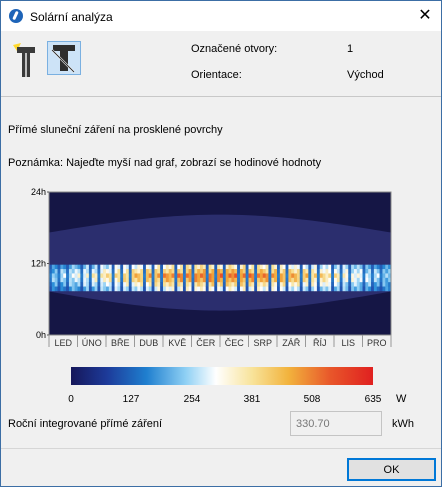 Image resolution: width=442 pixels, height=487 pixels. I want to click on window-title: Solární analýza, so click(71, 17).